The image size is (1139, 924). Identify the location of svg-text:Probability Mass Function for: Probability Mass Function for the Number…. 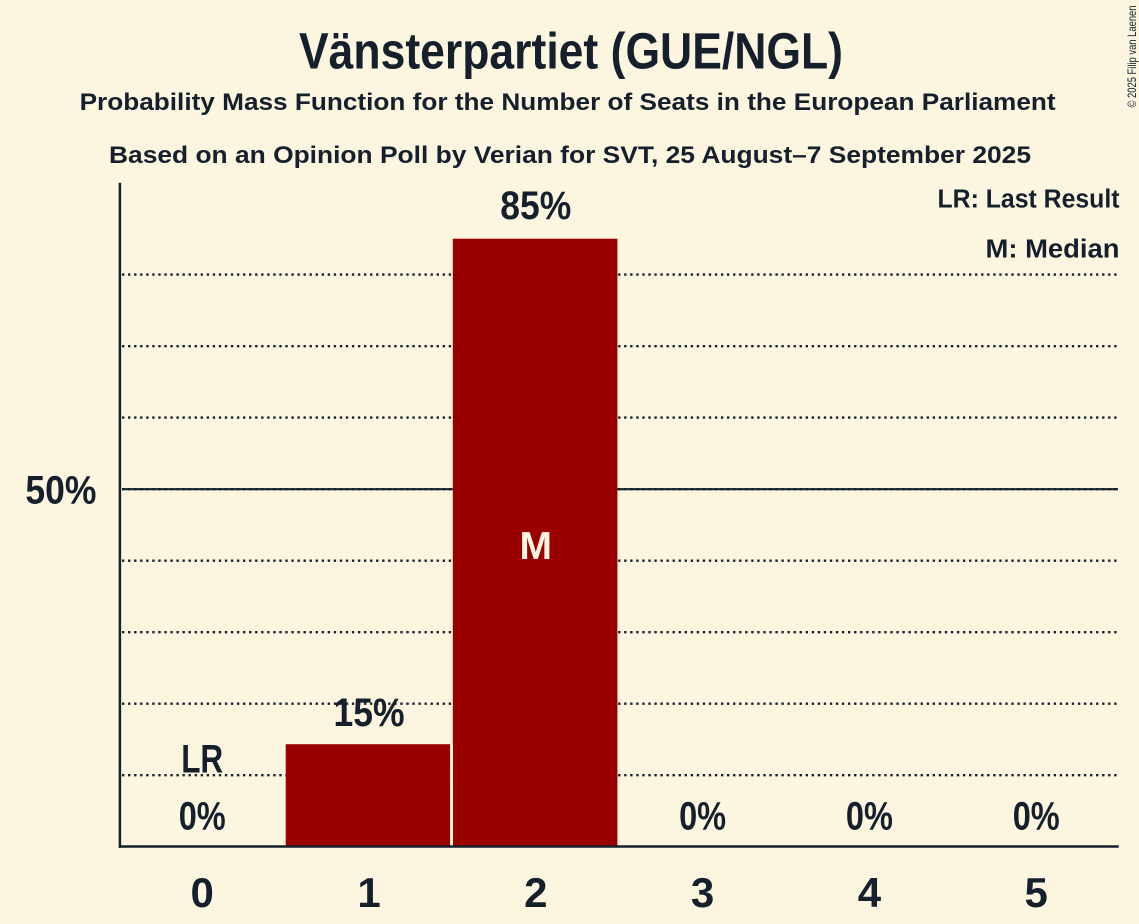
(568, 102).